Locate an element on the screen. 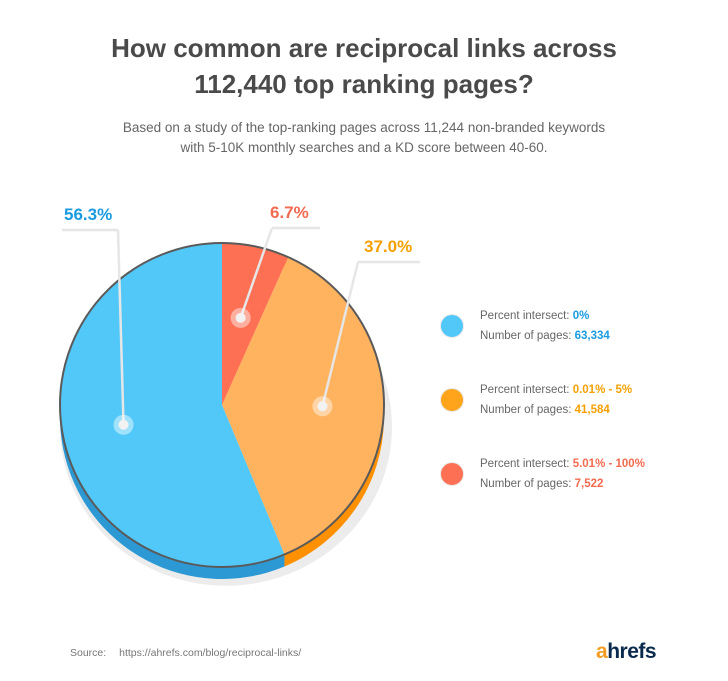 The width and height of the screenshot is (728, 681). legend-percent-label-3: Percent intersect: is located at coordinates (525, 464).